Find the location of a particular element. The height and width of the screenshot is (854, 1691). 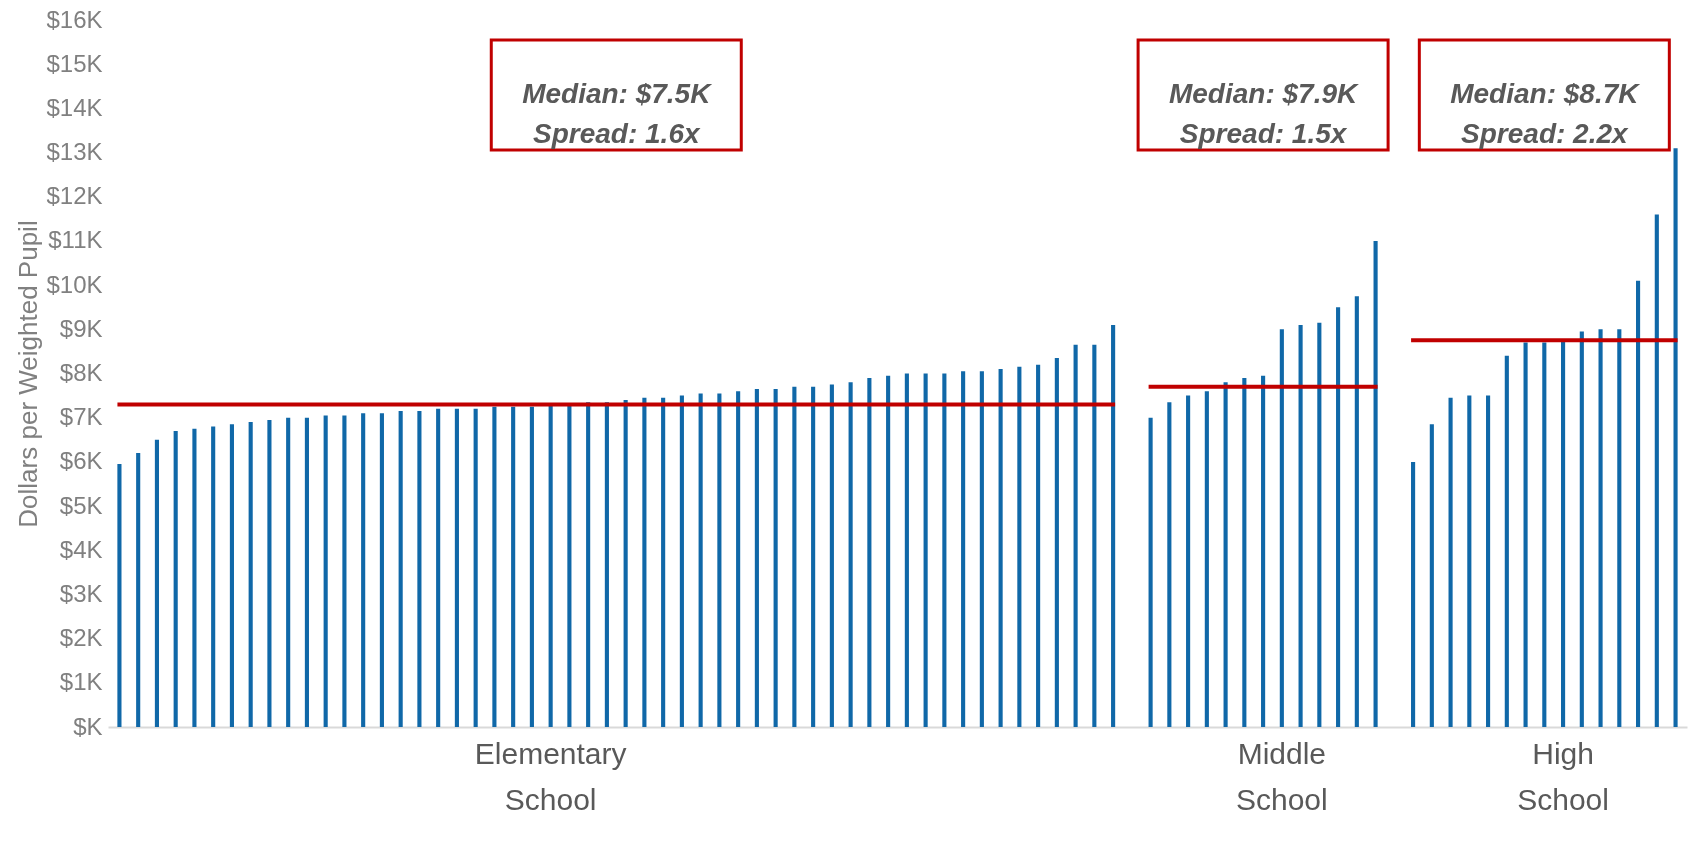

annotation: Median: $8.7K Spread: 2.2x is located at coordinates (1545, 113).